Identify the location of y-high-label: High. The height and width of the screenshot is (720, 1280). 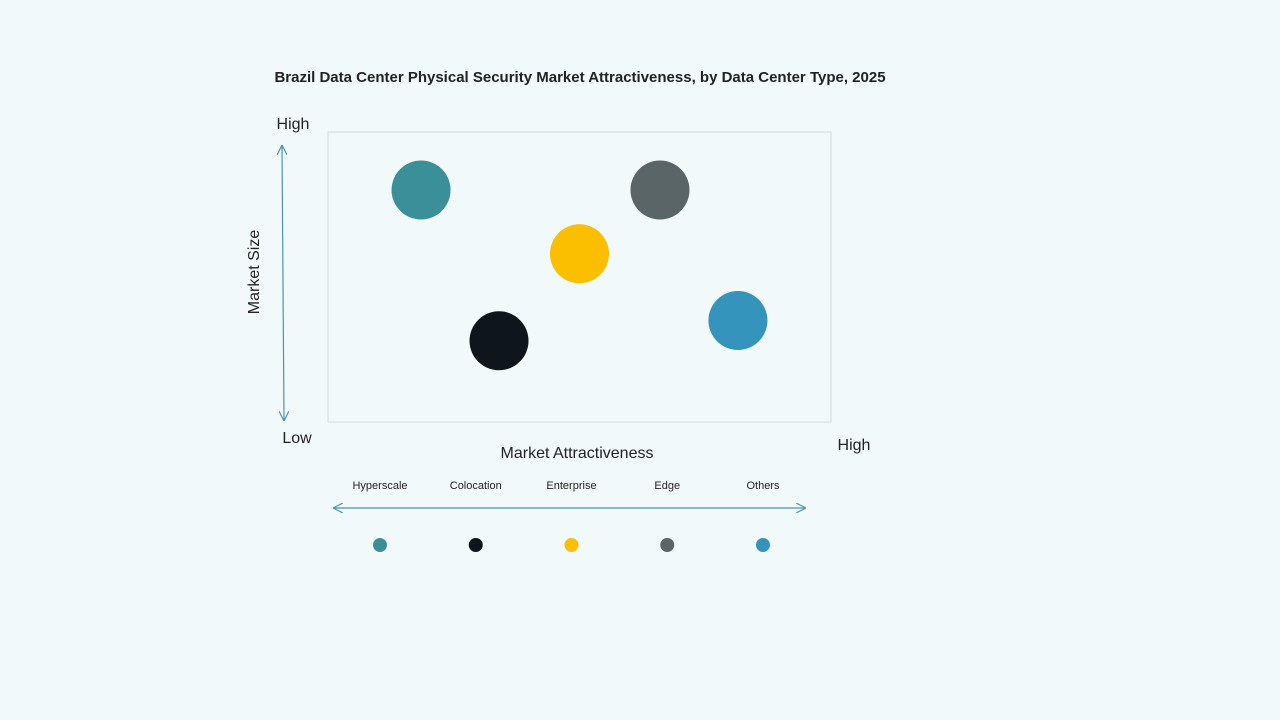
(293, 124).